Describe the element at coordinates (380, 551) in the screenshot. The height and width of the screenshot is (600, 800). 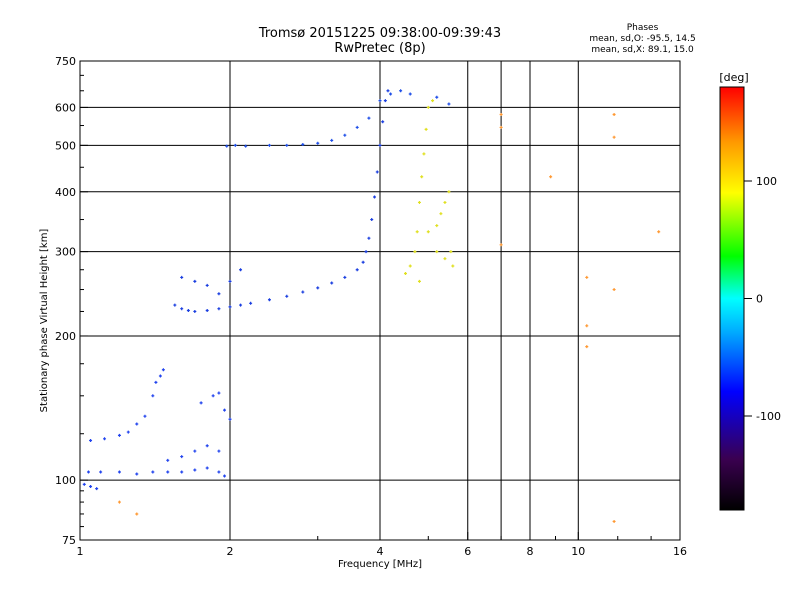
I see `x-tick-label: 4` at that location.